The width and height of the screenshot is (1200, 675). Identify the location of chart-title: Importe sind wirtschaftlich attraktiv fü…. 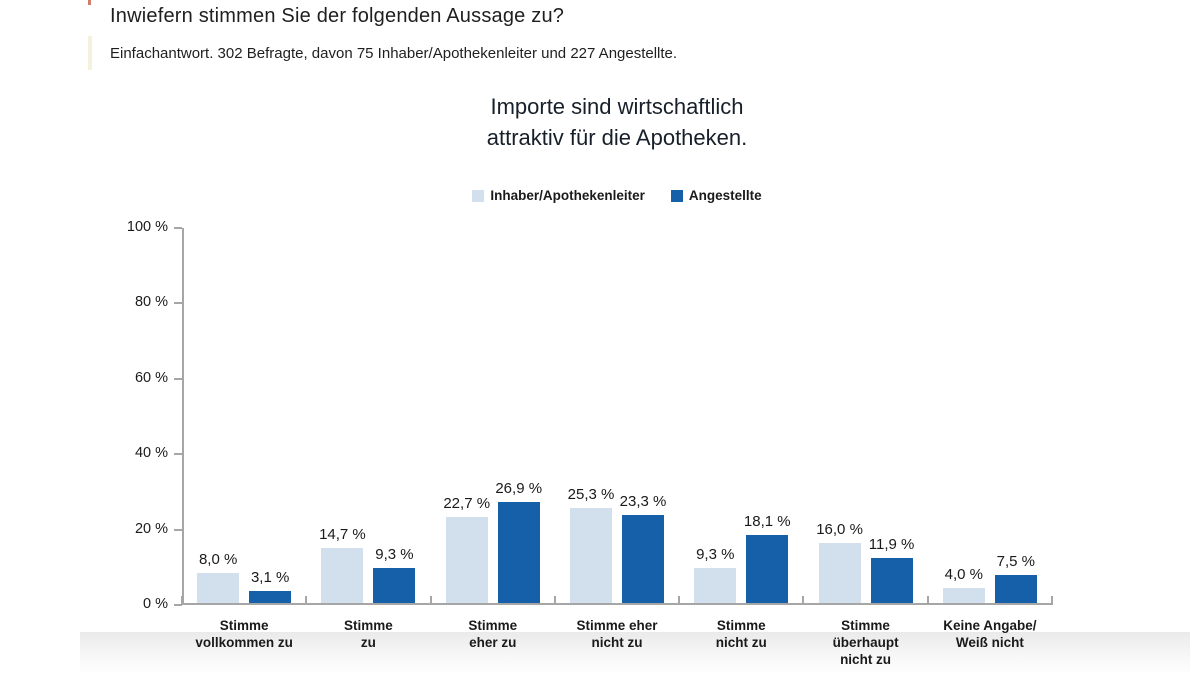
(617, 122).